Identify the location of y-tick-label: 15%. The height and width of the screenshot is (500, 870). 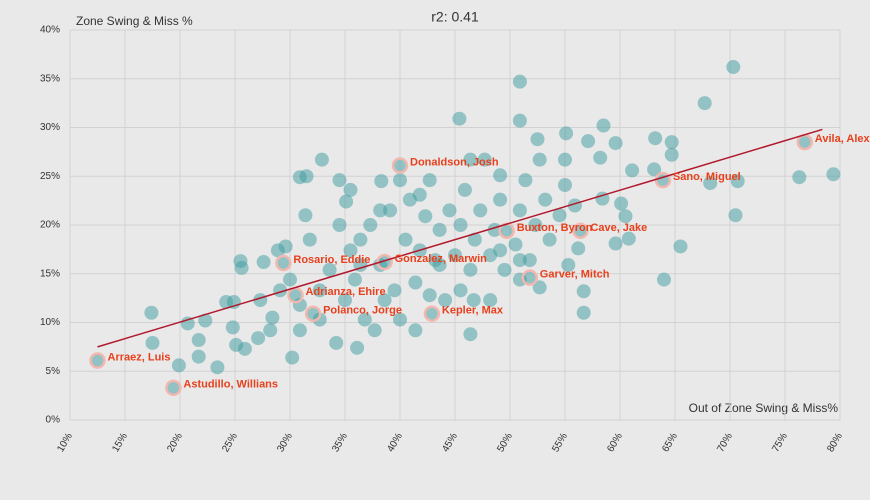
(50, 273).